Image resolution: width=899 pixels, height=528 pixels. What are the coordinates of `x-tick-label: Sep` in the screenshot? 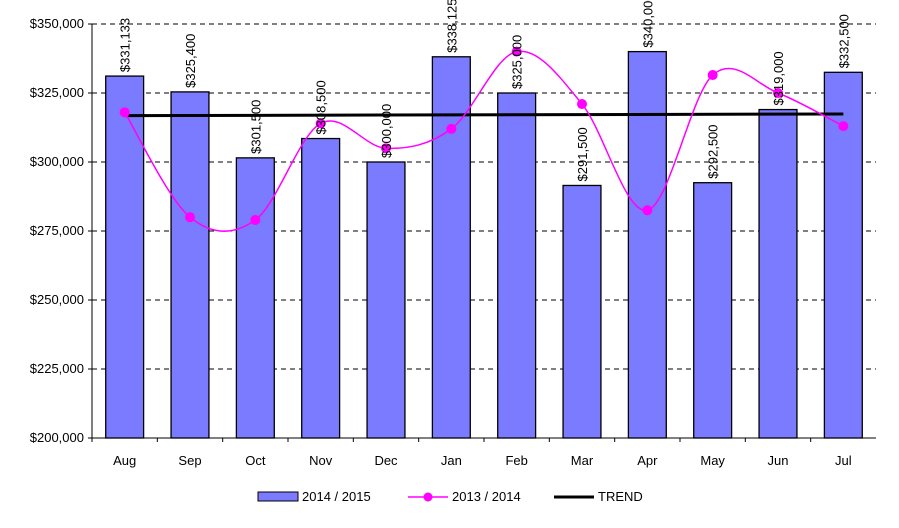 It's located at (189, 460).